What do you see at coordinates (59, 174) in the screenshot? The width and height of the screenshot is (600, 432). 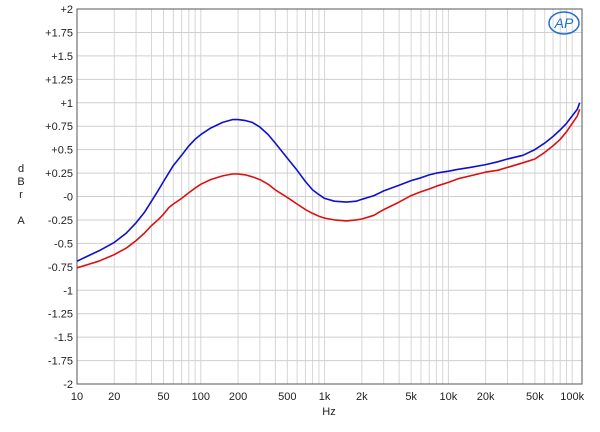 I see `y-tick-label: +0.25` at bounding box center [59, 174].